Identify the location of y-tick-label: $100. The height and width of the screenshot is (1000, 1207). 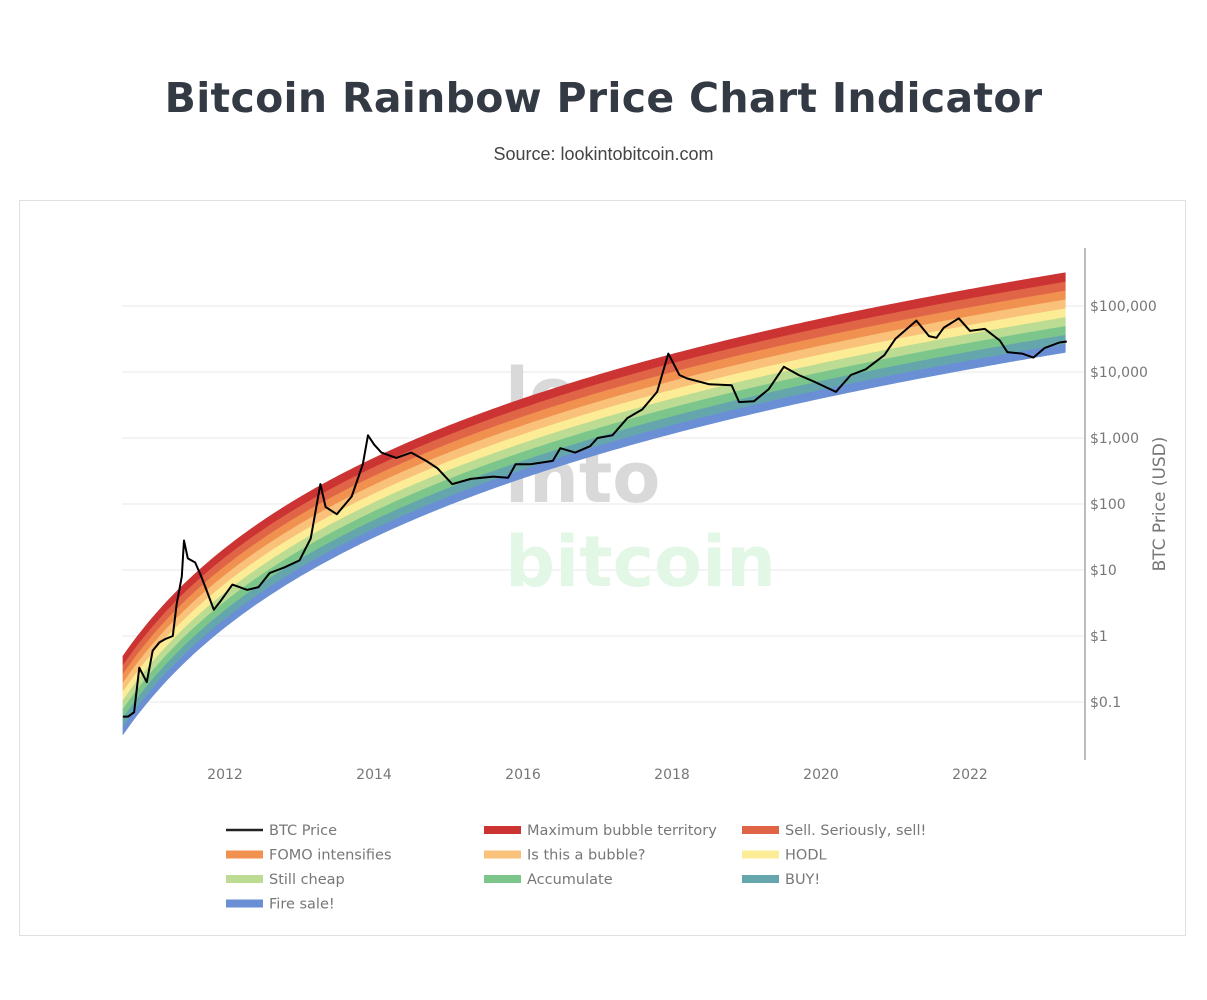
(1108, 505).